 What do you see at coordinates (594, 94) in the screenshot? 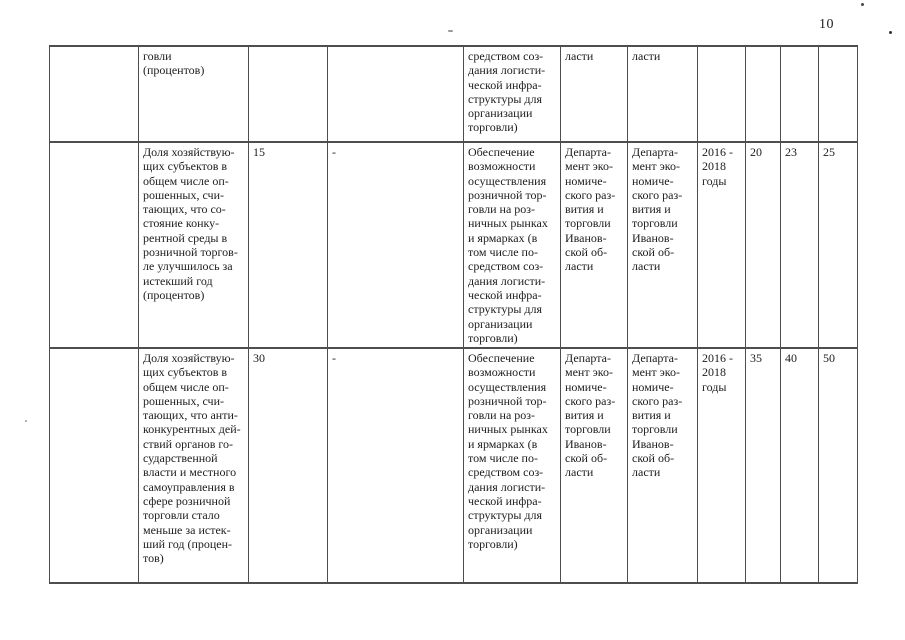
I see `responsible-executor-cell: ласти` at bounding box center [594, 94].